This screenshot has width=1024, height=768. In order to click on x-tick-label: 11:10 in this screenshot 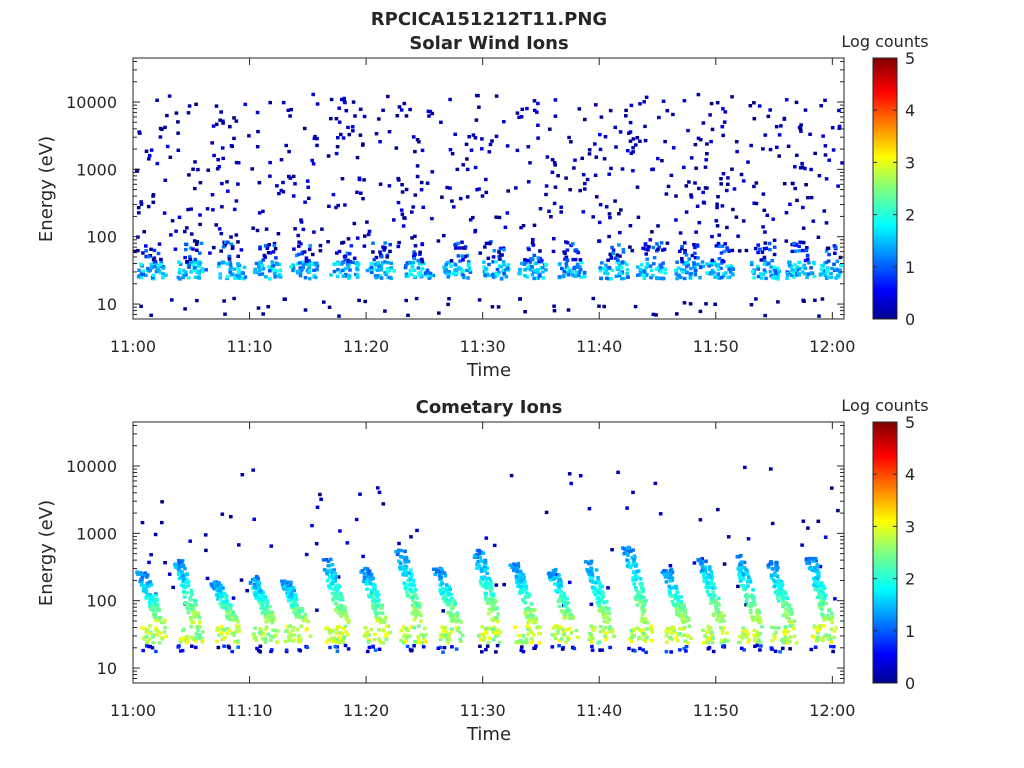, I will do `click(250, 710)`.